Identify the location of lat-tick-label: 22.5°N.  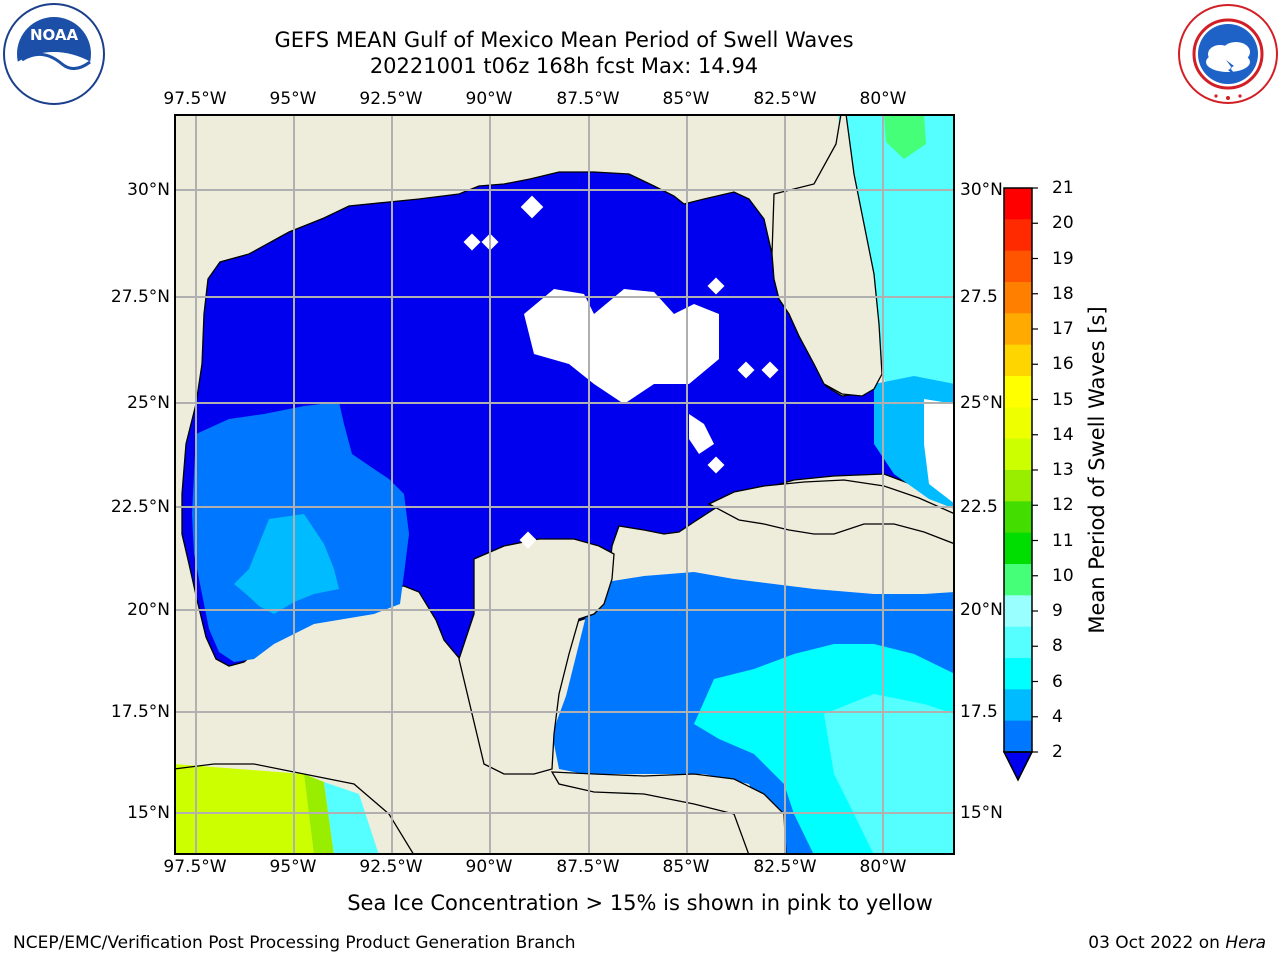
(140, 507).